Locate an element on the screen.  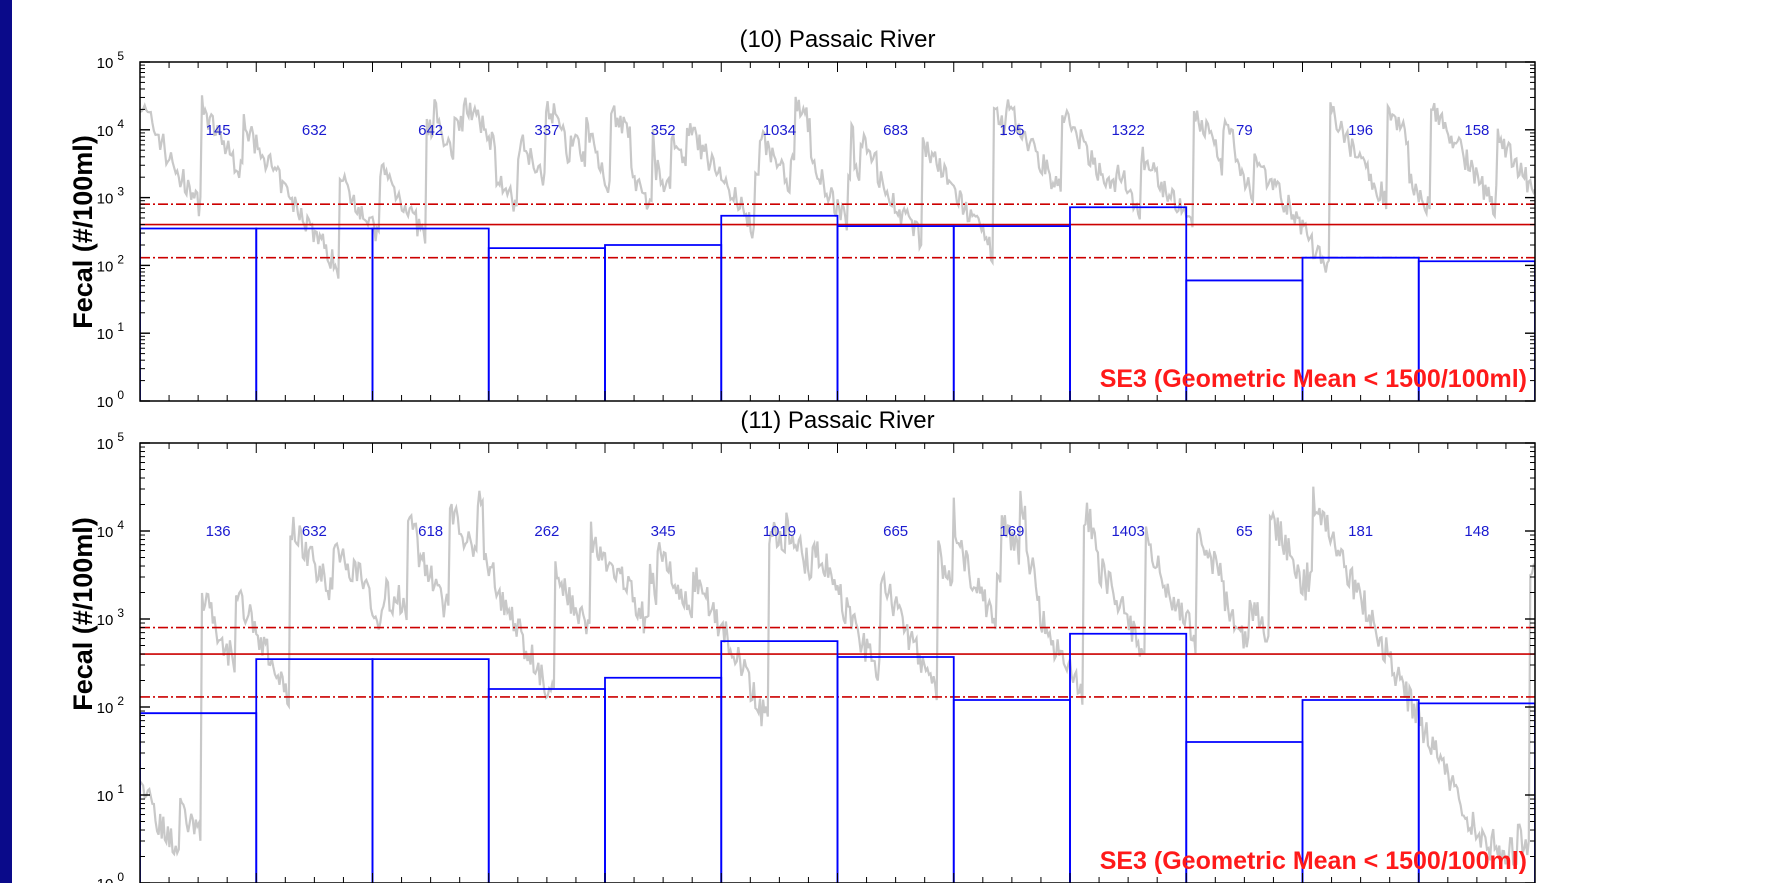
period-count-4: 262 is located at coordinates (546, 531).